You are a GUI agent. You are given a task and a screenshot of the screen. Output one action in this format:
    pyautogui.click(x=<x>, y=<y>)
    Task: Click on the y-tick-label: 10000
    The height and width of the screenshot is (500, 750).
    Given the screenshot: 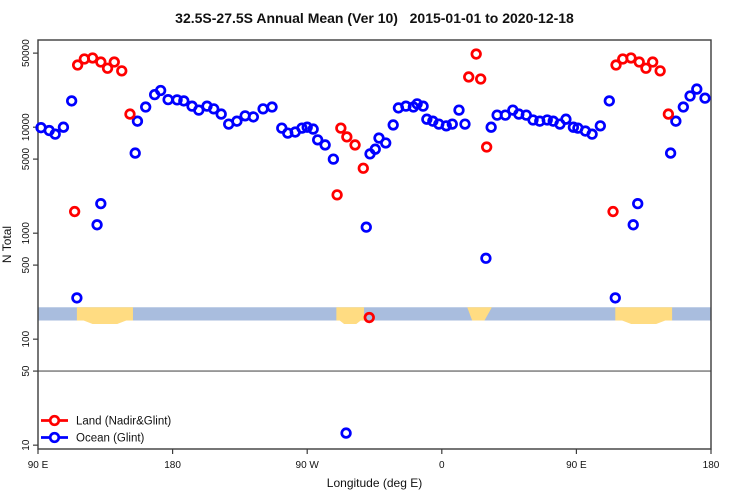 What is the action you would take?
    pyautogui.click(x=26, y=127)
    